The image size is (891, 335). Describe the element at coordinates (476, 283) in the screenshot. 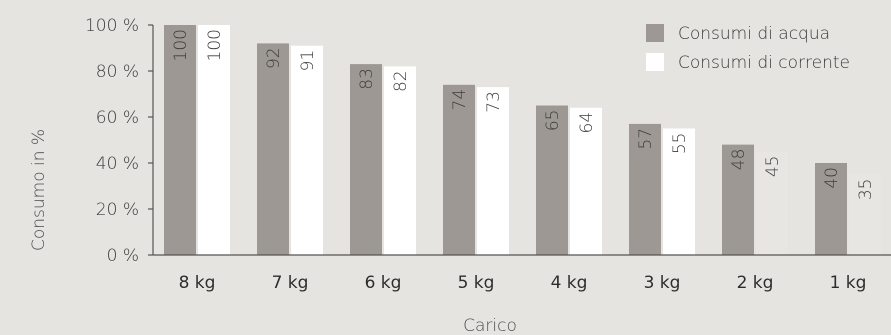

I see `x-tick-label: 5 kg` at that location.